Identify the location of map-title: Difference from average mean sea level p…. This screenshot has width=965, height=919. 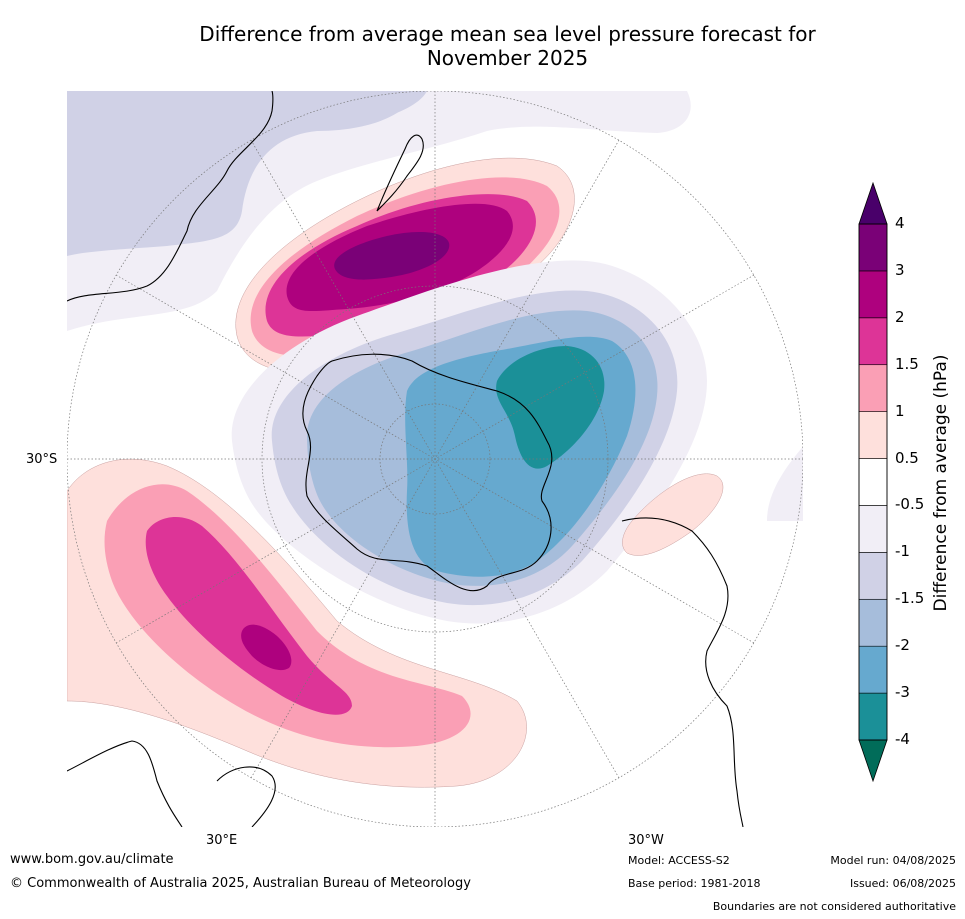
(482, 46).